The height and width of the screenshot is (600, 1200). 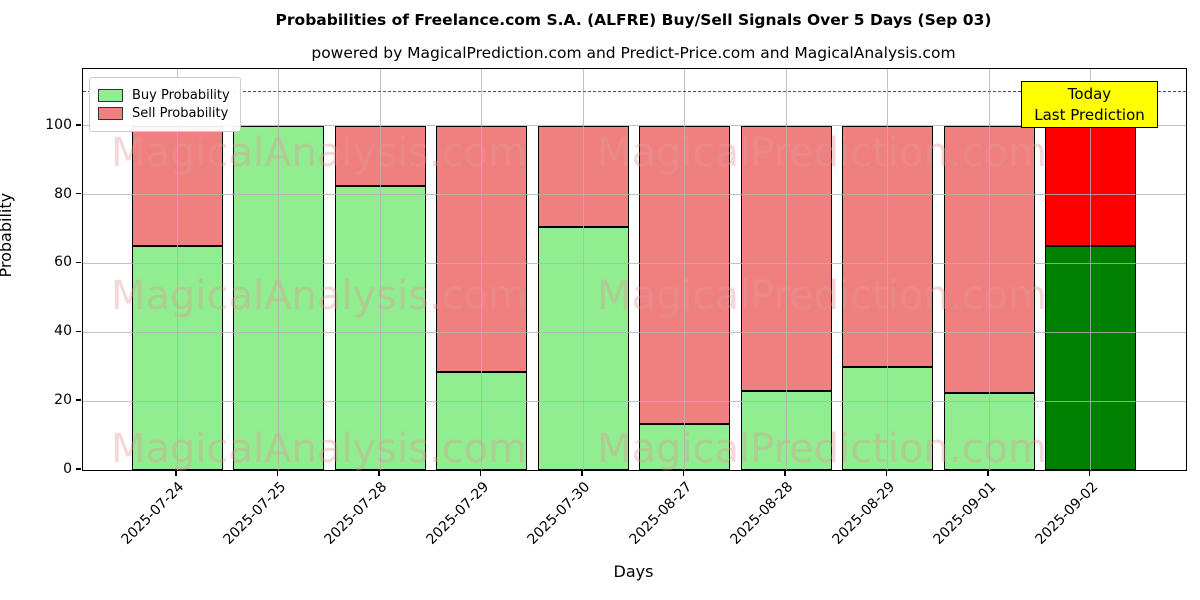 I want to click on legend: Buy Probability Sell Probability, so click(x=165, y=104).